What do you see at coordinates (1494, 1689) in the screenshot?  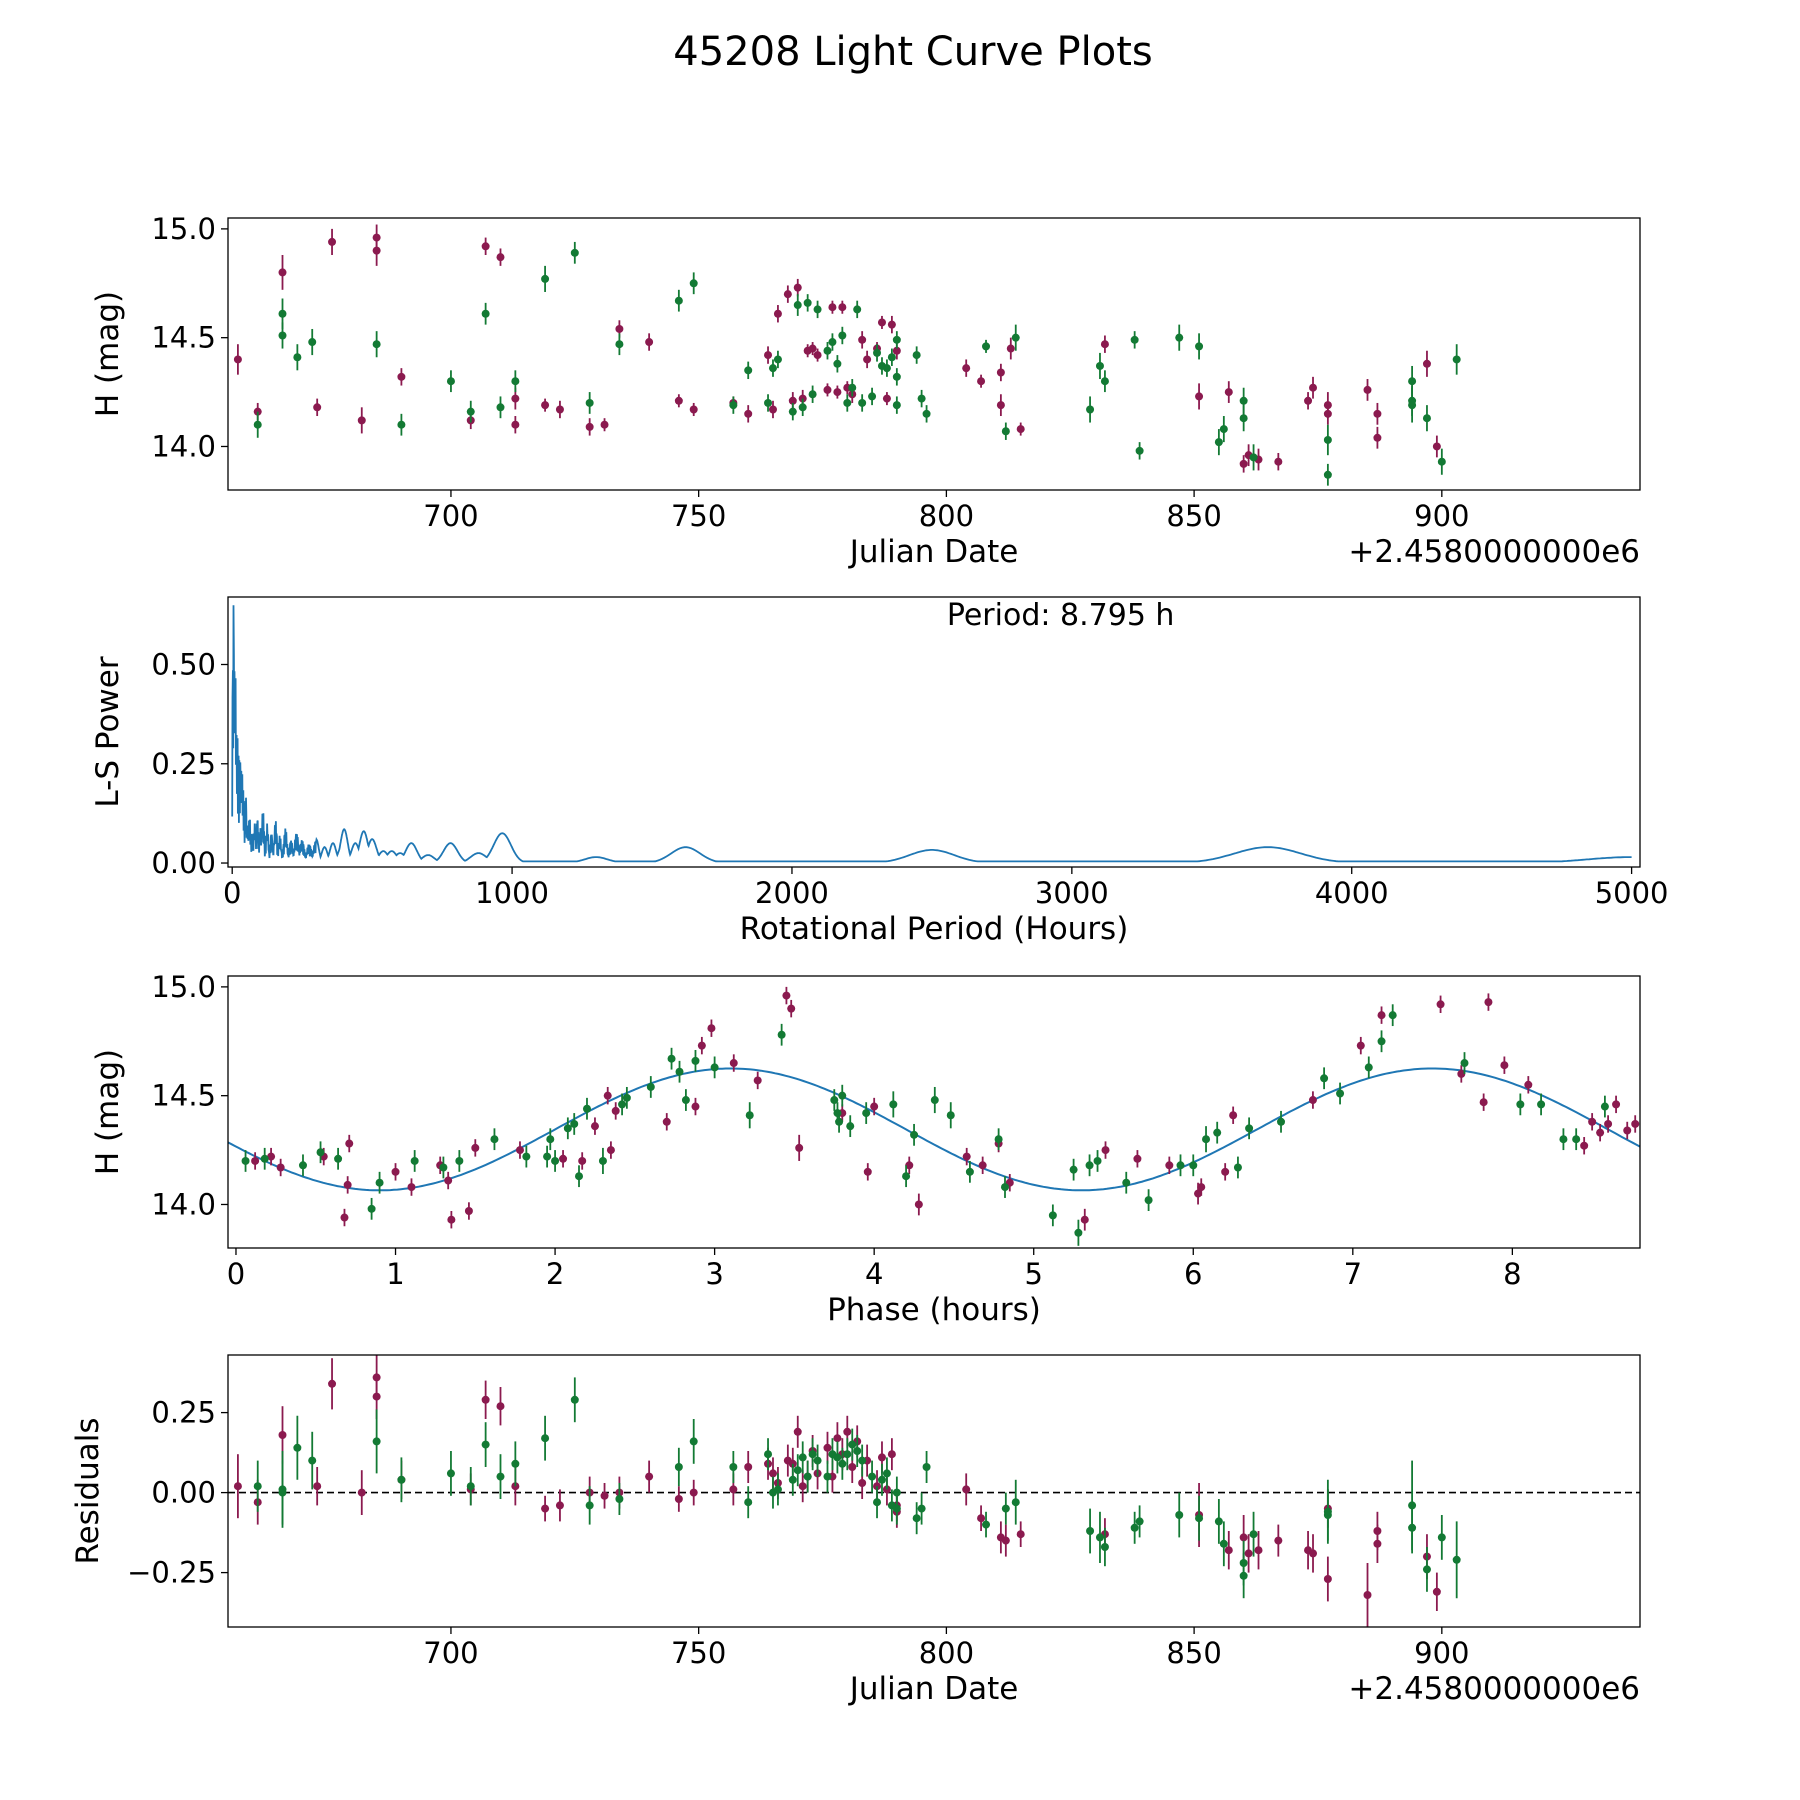 I see `x-offset-text: +2.4580000000e6` at bounding box center [1494, 1689].